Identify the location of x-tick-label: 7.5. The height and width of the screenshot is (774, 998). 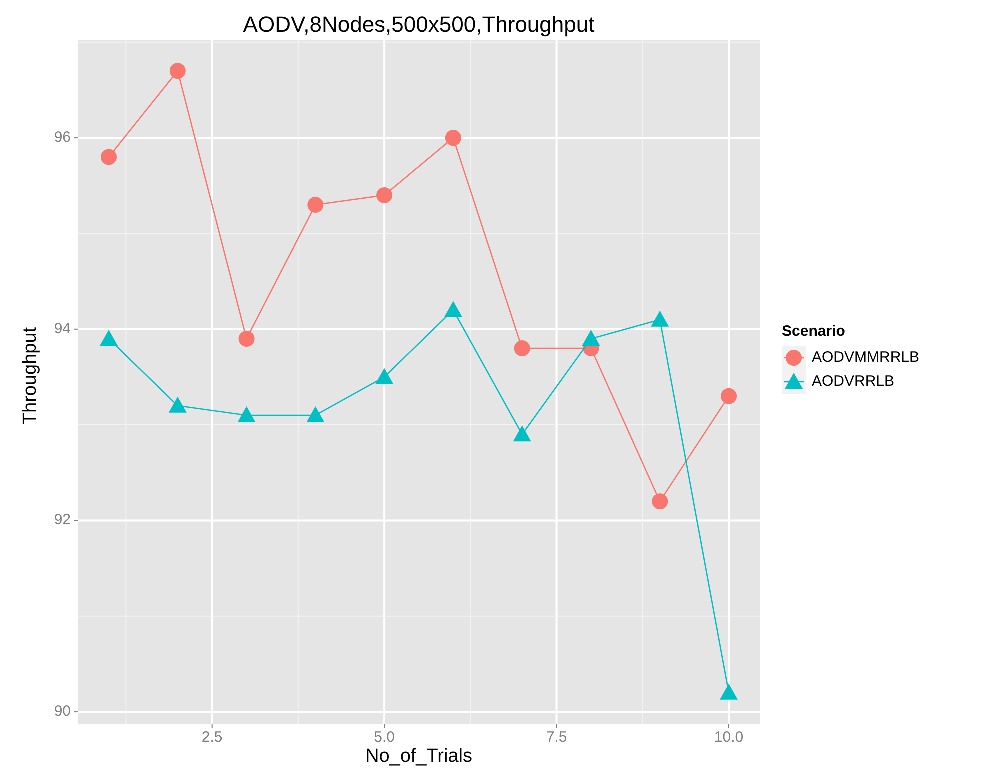
(557, 737).